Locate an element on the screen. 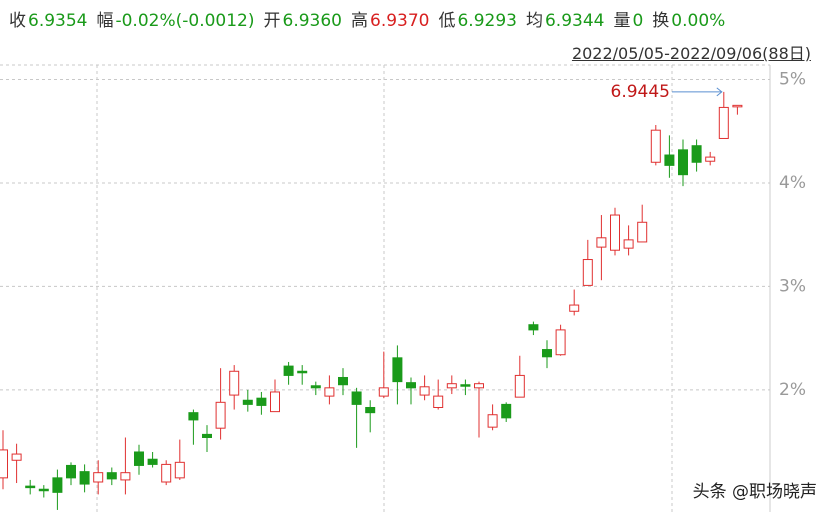  stat: 幅 -0.02%(-0.0012) is located at coordinates (175, 18).